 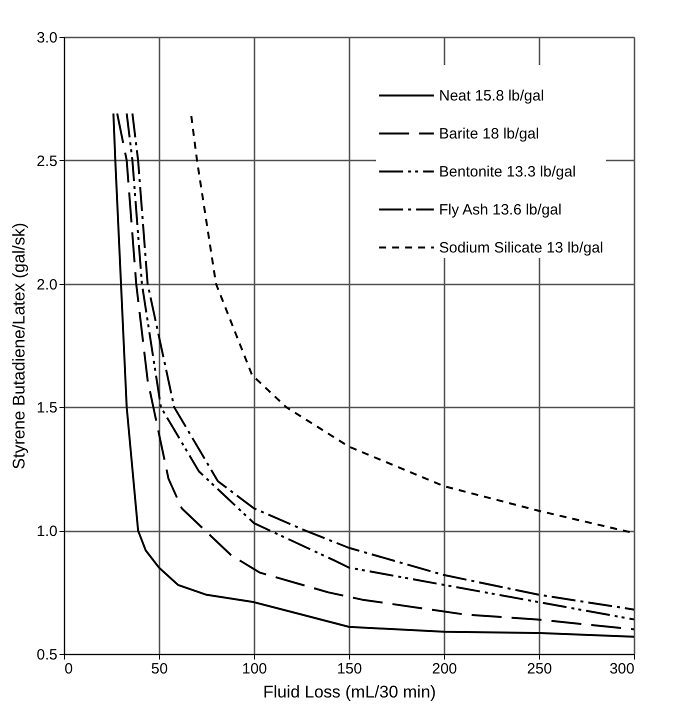 What do you see at coordinates (539, 669) in the screenshot?
I see `x-tick-label: 250` at bounding box center [539, 669].